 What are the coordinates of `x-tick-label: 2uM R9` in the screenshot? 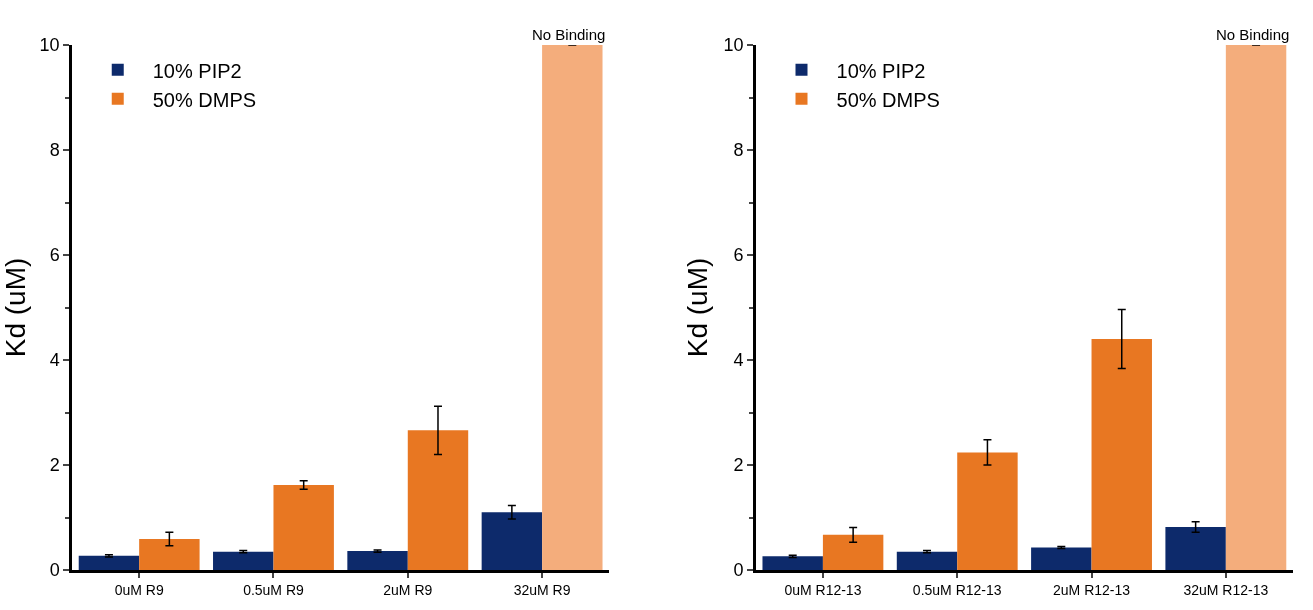 It's located at (408, 589).